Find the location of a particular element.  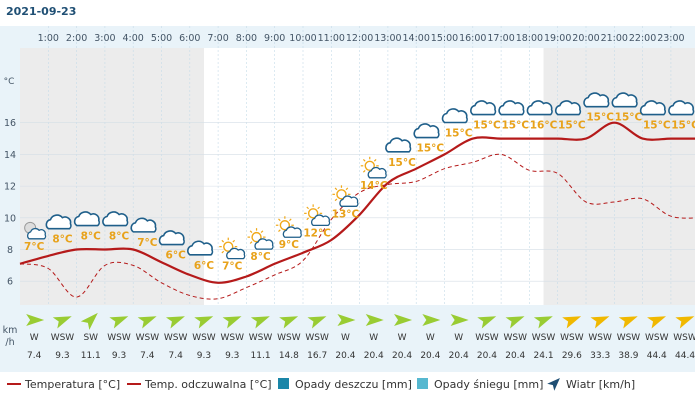

hour-tick-label: 22:00 is located at coordinates (642, 38).